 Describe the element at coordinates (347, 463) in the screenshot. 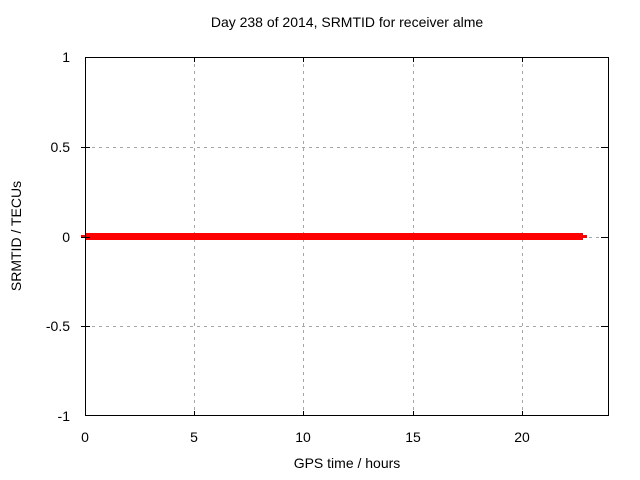

I see `x-axis-label: GPS time / hours` at that location.